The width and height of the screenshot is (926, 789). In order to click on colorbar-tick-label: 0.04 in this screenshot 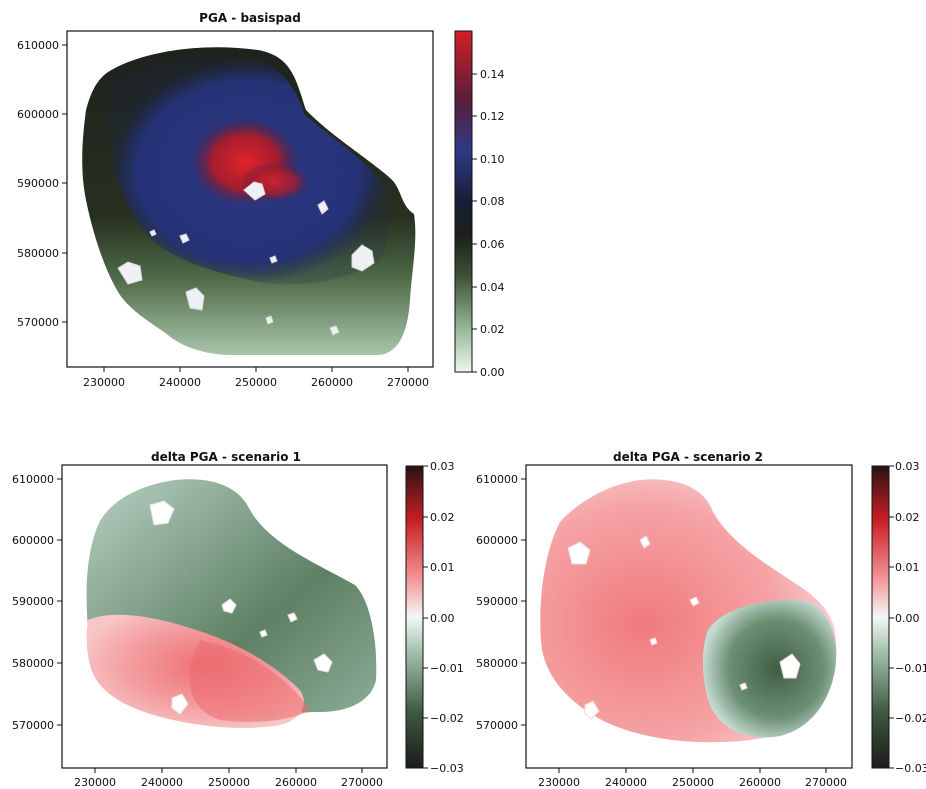, I will do `click(492, 287)`.